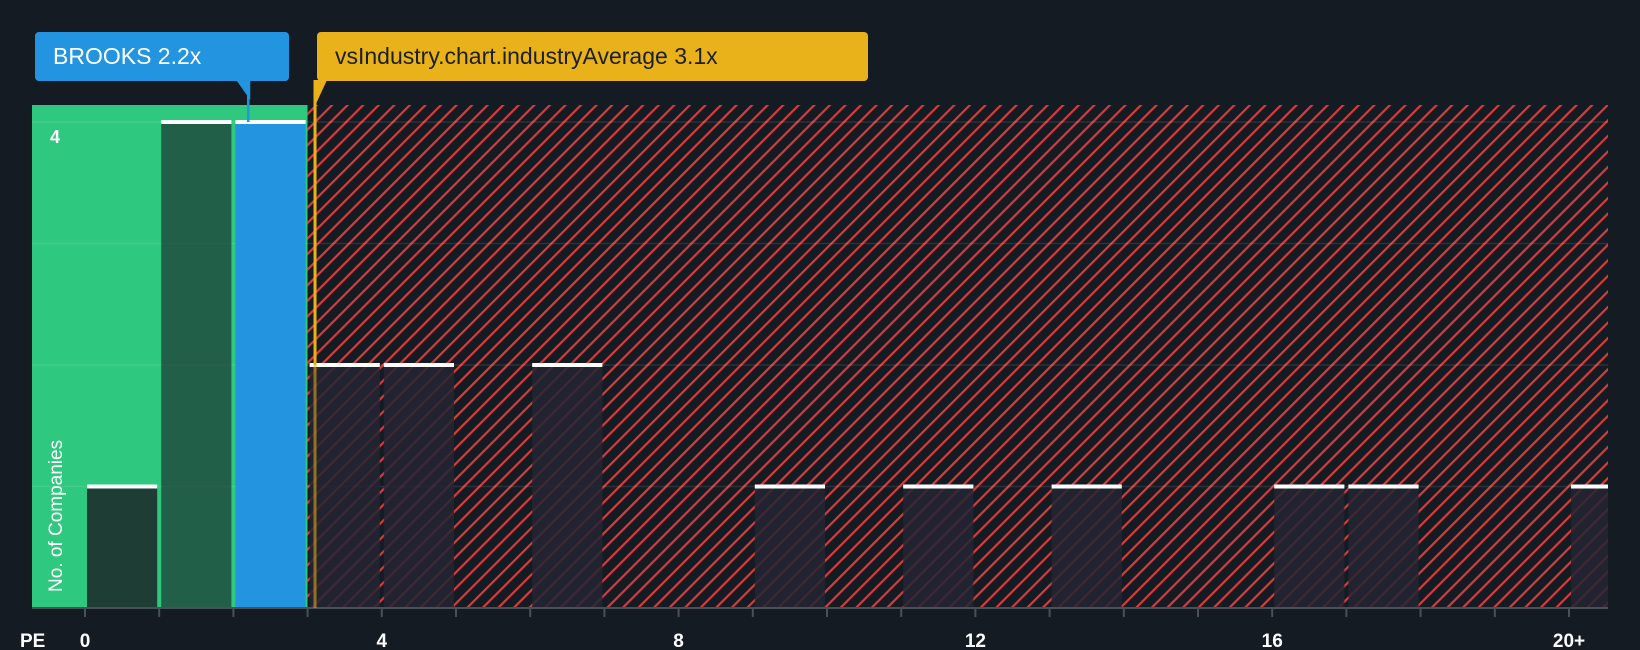 The width and height of the screenshot is (1640, 650). I want to click on x-tick-label: 20+, so click(1569, 640).